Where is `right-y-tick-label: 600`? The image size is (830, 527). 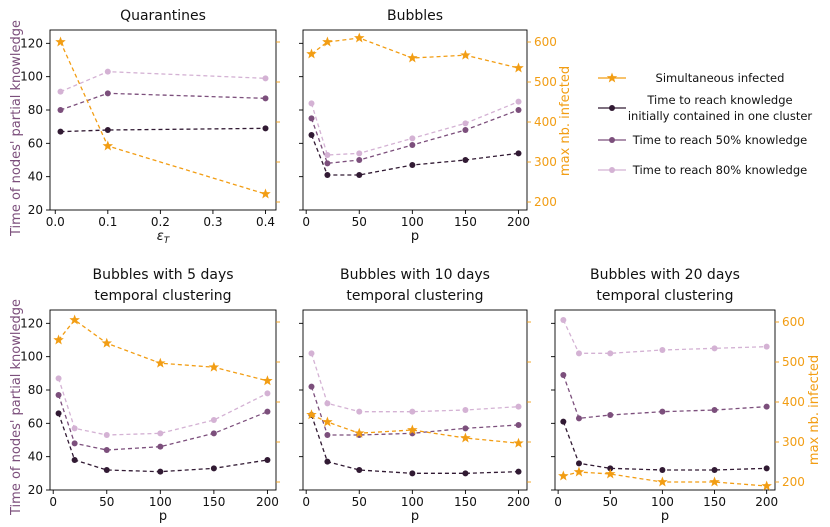 right-y-tick-label: 600 is located at coordinates (793, 322).